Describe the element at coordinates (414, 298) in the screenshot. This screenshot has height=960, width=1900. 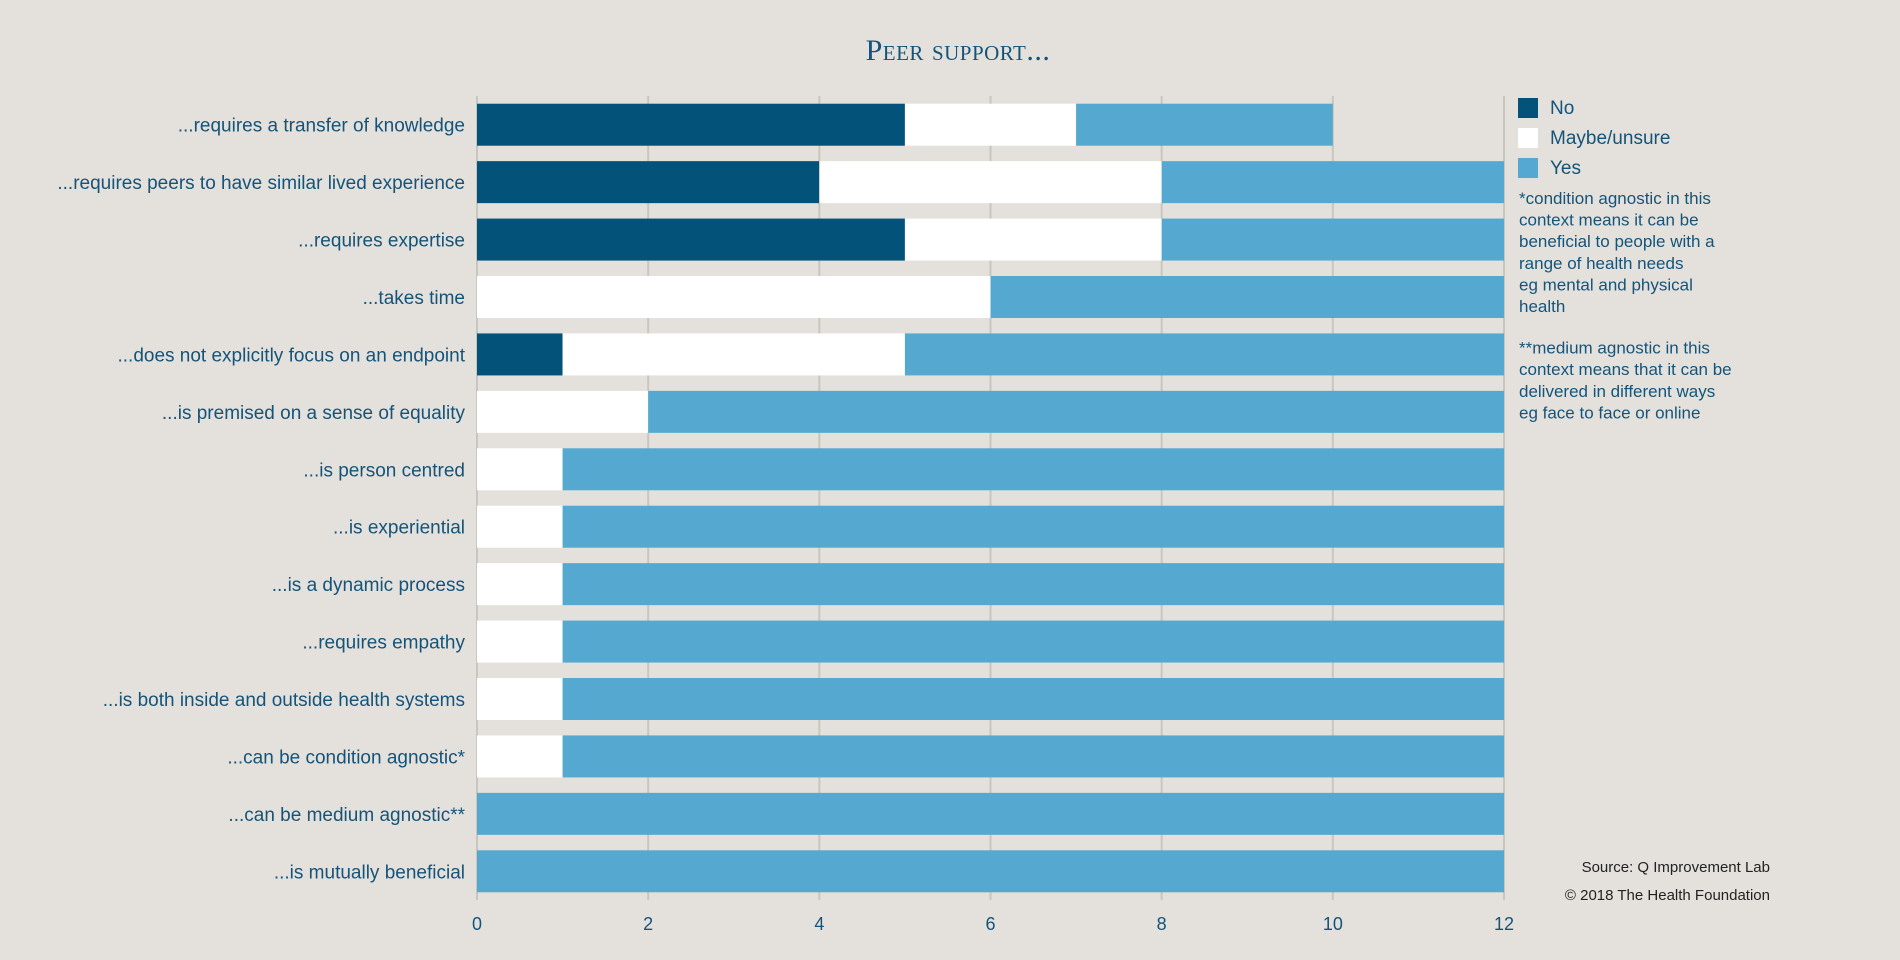
I see `category-label: ...takes time` at that location.